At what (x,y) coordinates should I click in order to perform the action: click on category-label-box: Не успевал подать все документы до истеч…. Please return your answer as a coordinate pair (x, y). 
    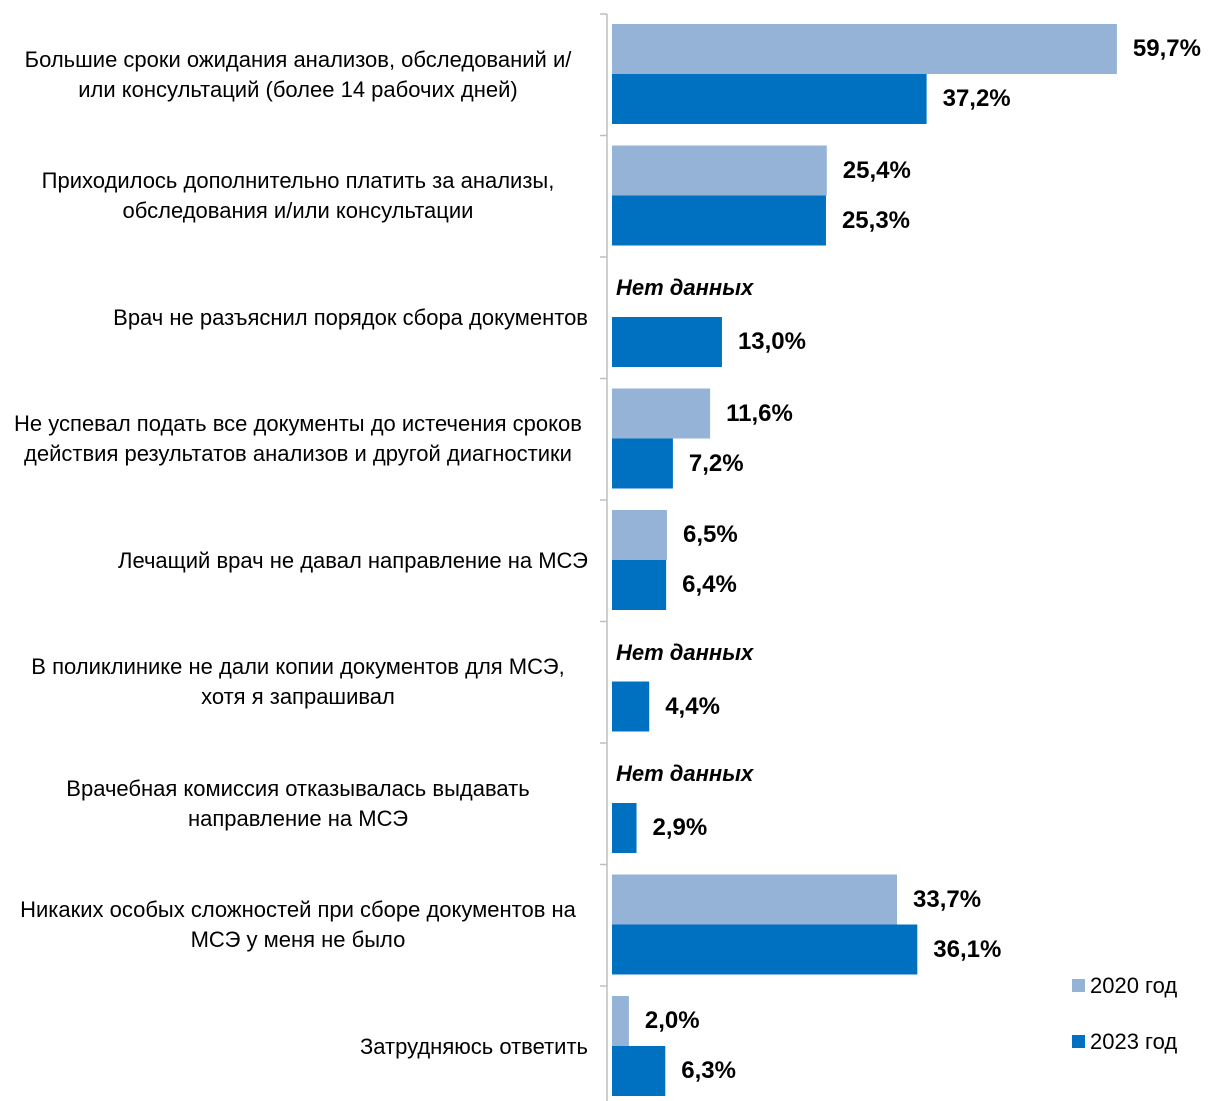
    Looking at the image, I should click on (298, 439).